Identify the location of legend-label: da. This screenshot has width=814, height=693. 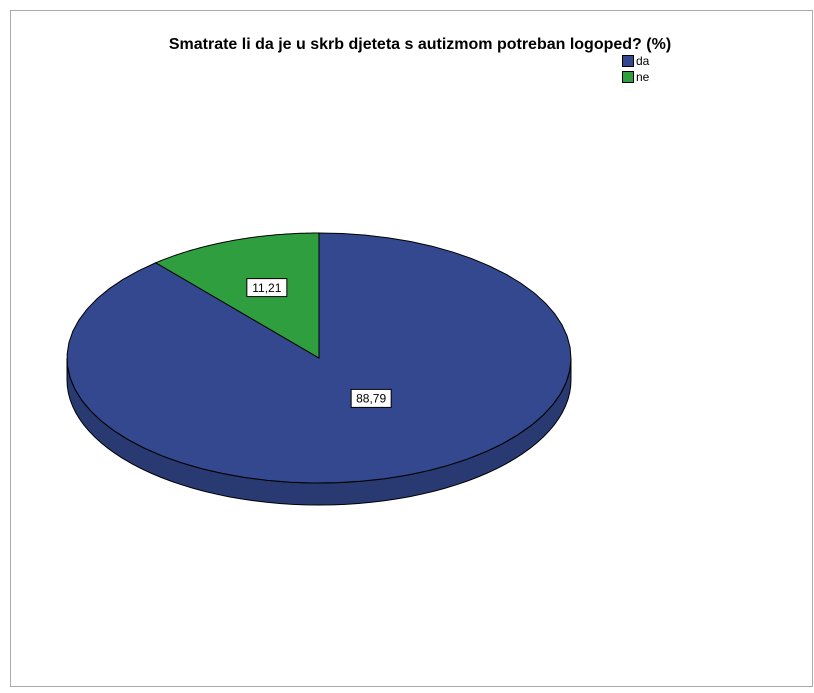
(643, 61).